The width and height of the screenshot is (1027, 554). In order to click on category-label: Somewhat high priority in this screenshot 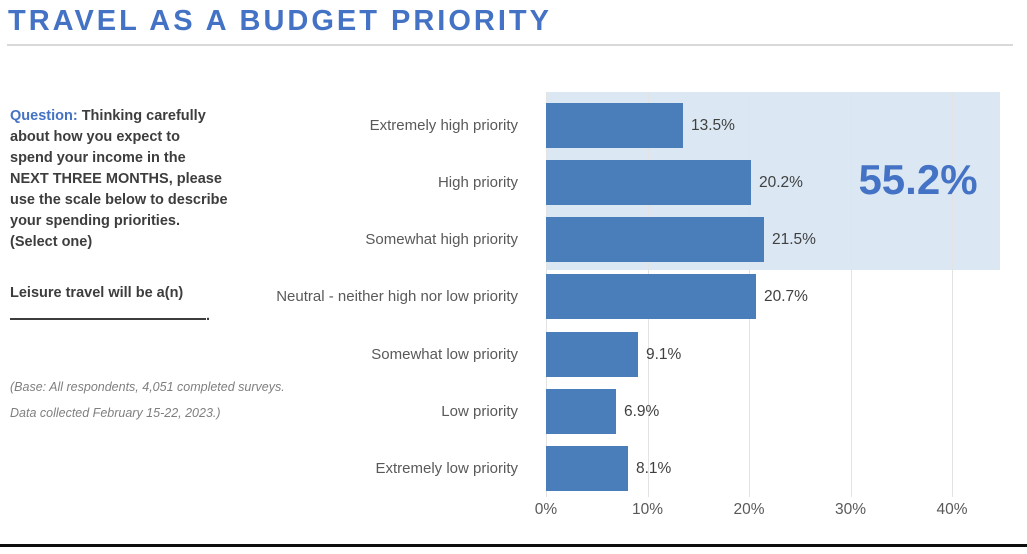, I will do `click(441, 239)`.